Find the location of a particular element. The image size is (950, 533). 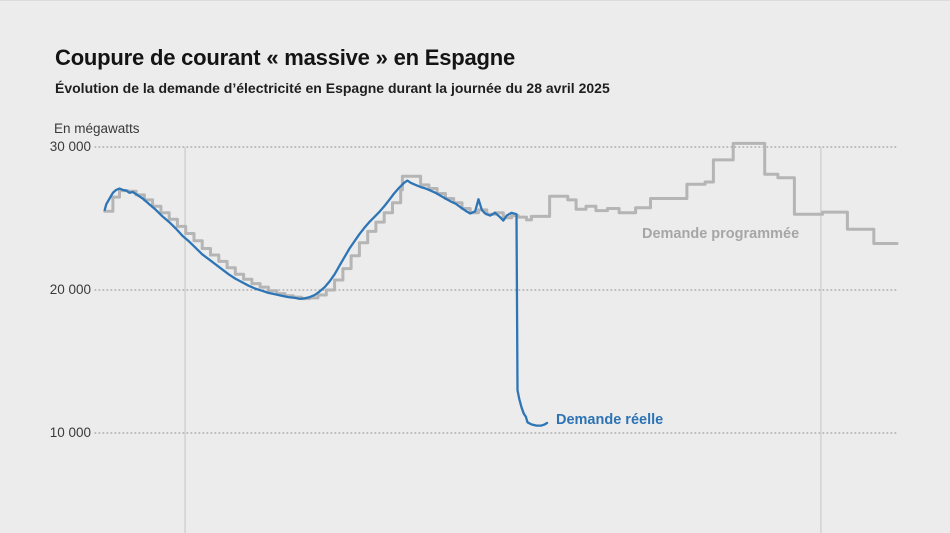

series-label-demande-reelle: Demande réelle is located at coordinates (610, 420).